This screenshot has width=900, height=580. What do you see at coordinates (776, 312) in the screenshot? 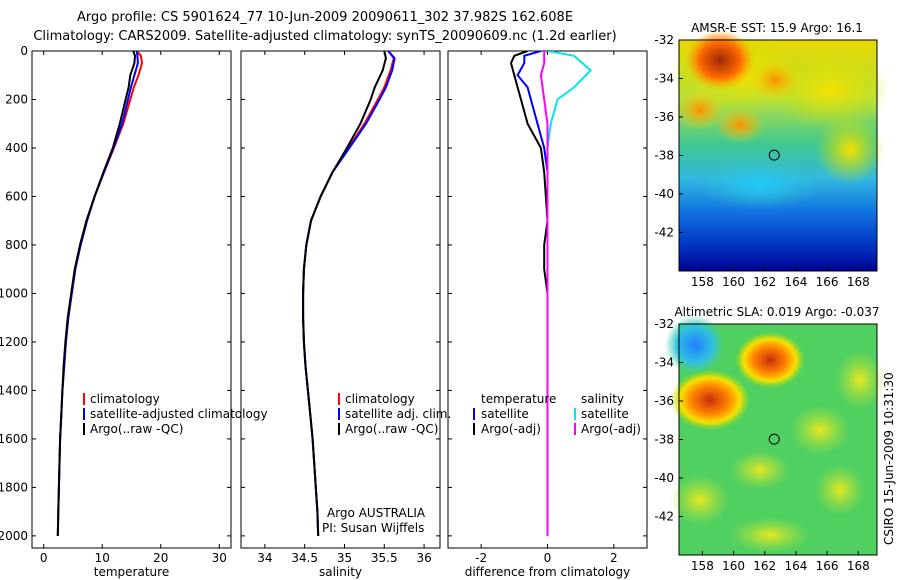
I see `sla-map-title: Altimetric SLA: 0.019 Argo: -0.037` at bounding box center [776, 312].